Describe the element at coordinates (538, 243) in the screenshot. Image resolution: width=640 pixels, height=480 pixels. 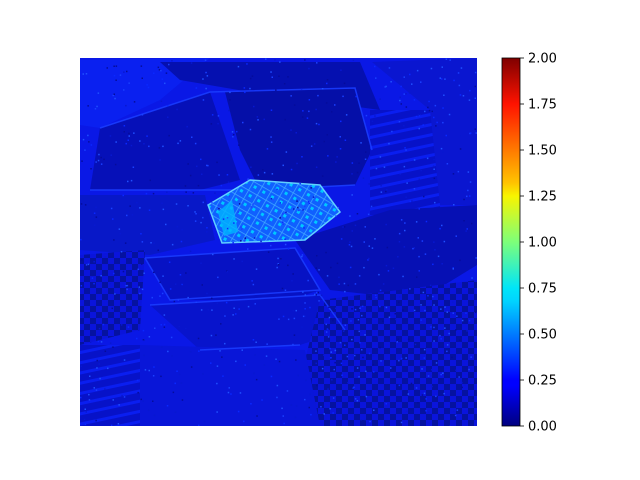
I see `colorbar-ticks: 0.00 0.25 0.50 0.75 1.00 1.25 1.50 1.75 2.00` at that location.